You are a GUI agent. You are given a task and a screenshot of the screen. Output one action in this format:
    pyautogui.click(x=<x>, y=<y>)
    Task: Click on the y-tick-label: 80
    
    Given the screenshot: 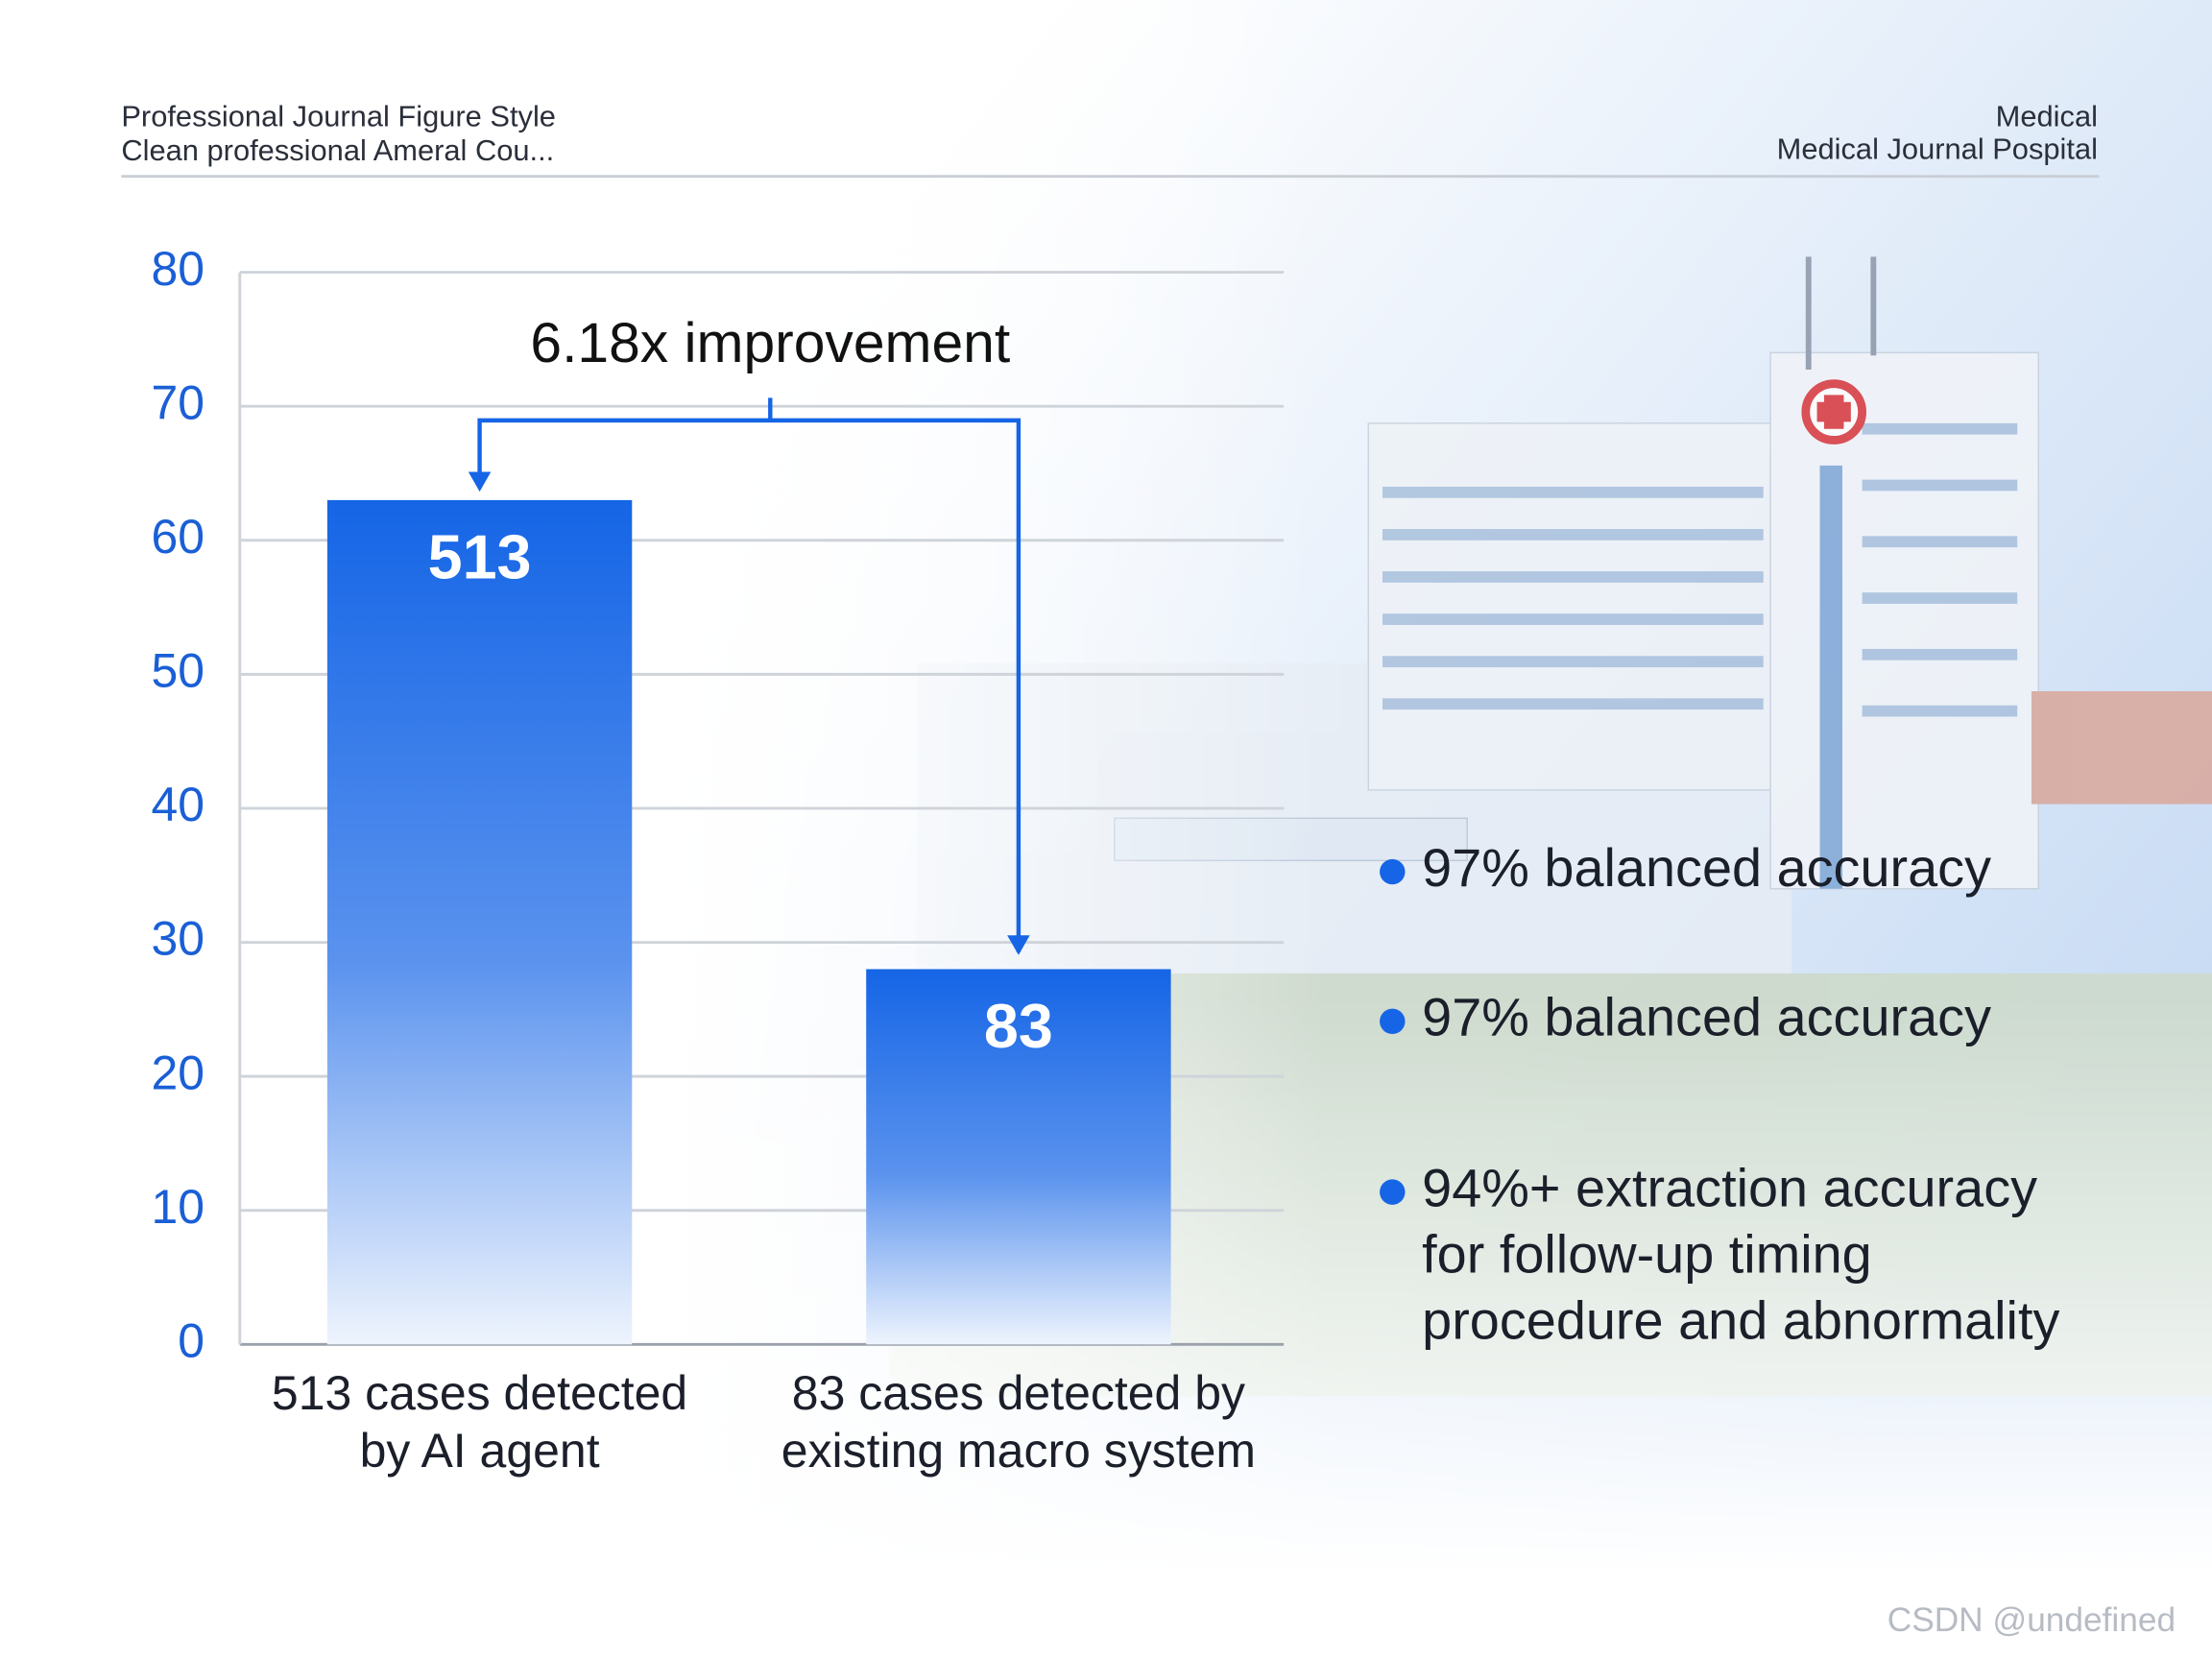 What is the action you would take?
    pyautogui.click(x=179, y=269)
    